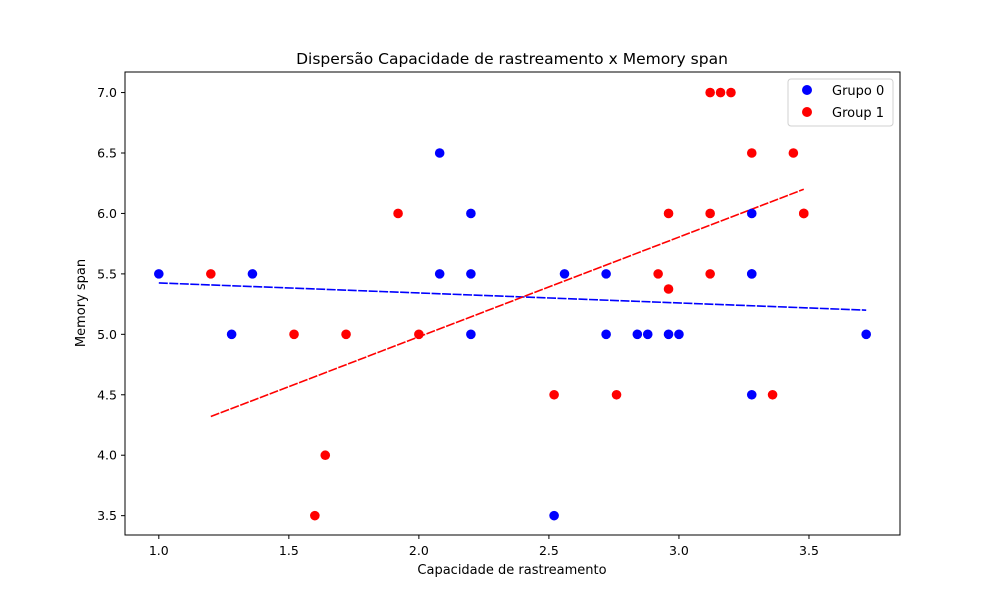 Image resolution: width=1000 pixels, height=600 pixels. I want to click on legend-label-grupo-0: Grupo 0, so click(858, 91).